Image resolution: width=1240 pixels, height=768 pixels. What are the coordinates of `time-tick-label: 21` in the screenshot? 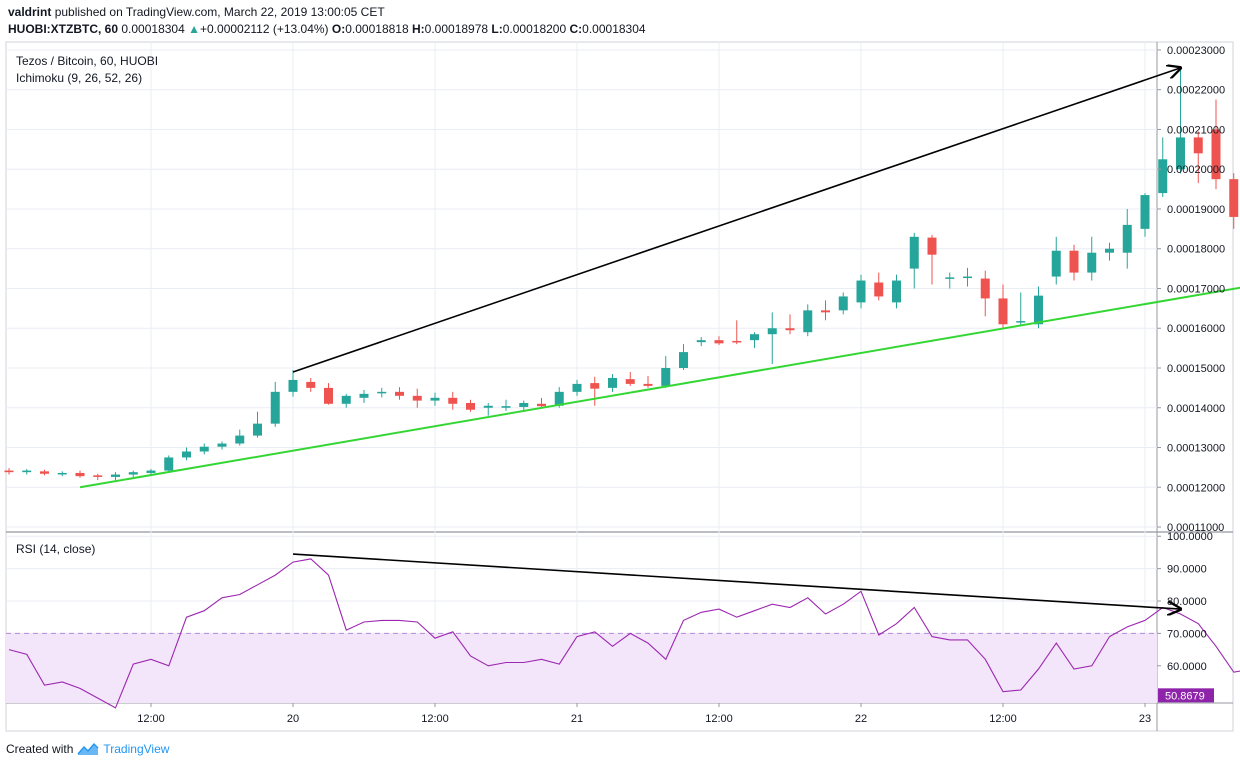 It's located at (577, 719).